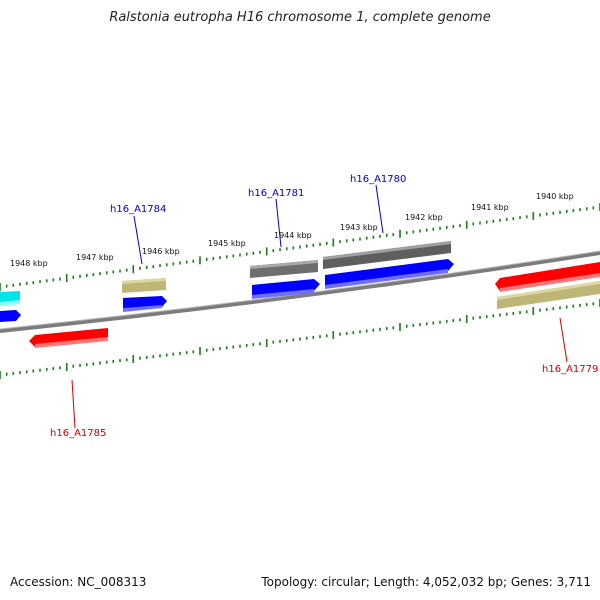 The width and height of the screenshot is (600, 600). I want to click on gene-label-h16-a1779: h16_A1779, so click(570, 369).